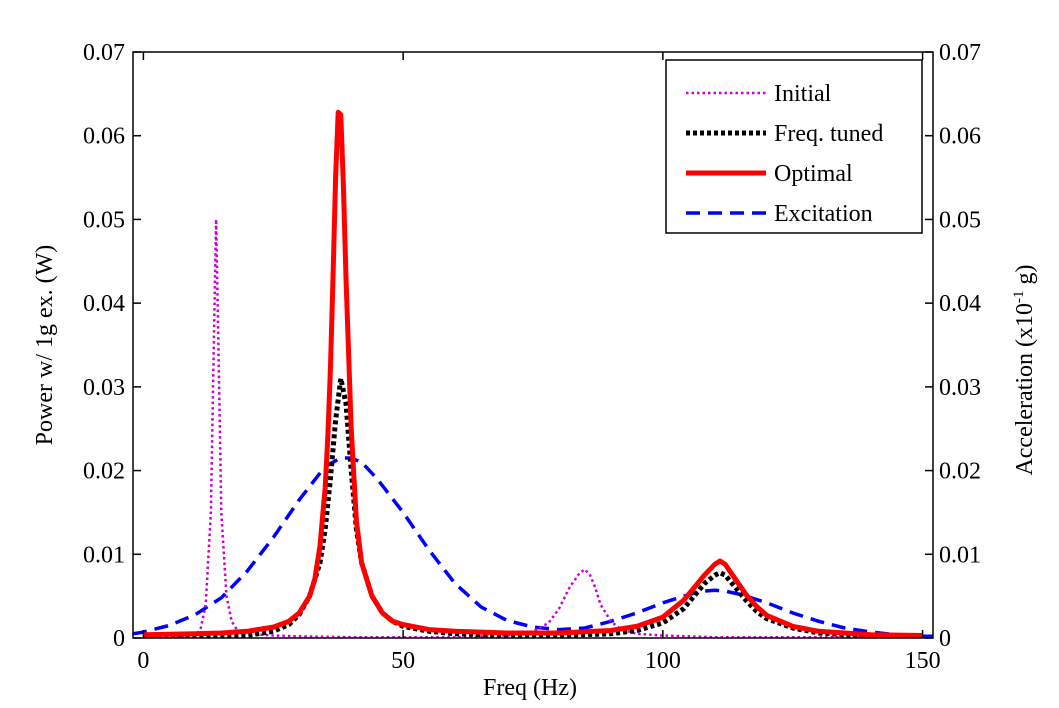  Describe the element at coordinates (803, 94) in the screenshot. I see `legend-label: Initial` at that location.